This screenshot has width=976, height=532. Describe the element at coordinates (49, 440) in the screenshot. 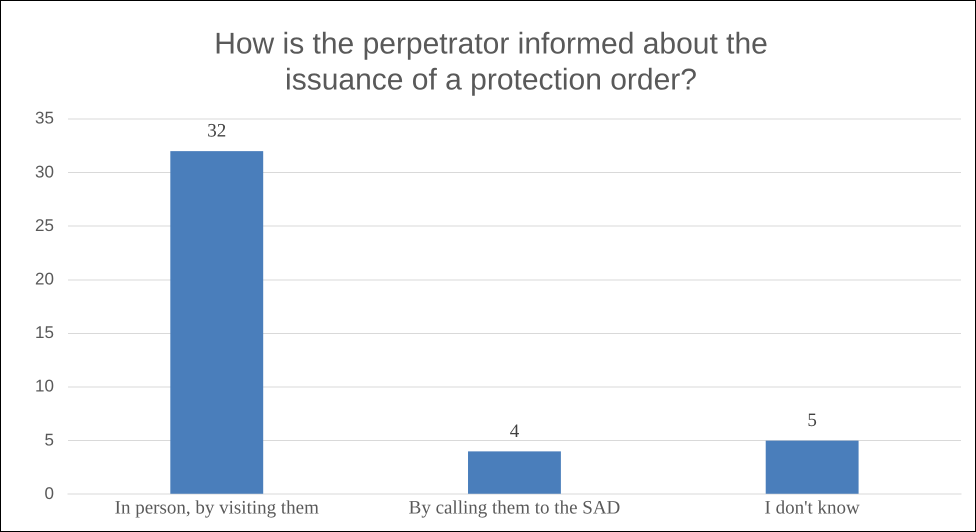

I see `y-tick-label: 5` at that location.